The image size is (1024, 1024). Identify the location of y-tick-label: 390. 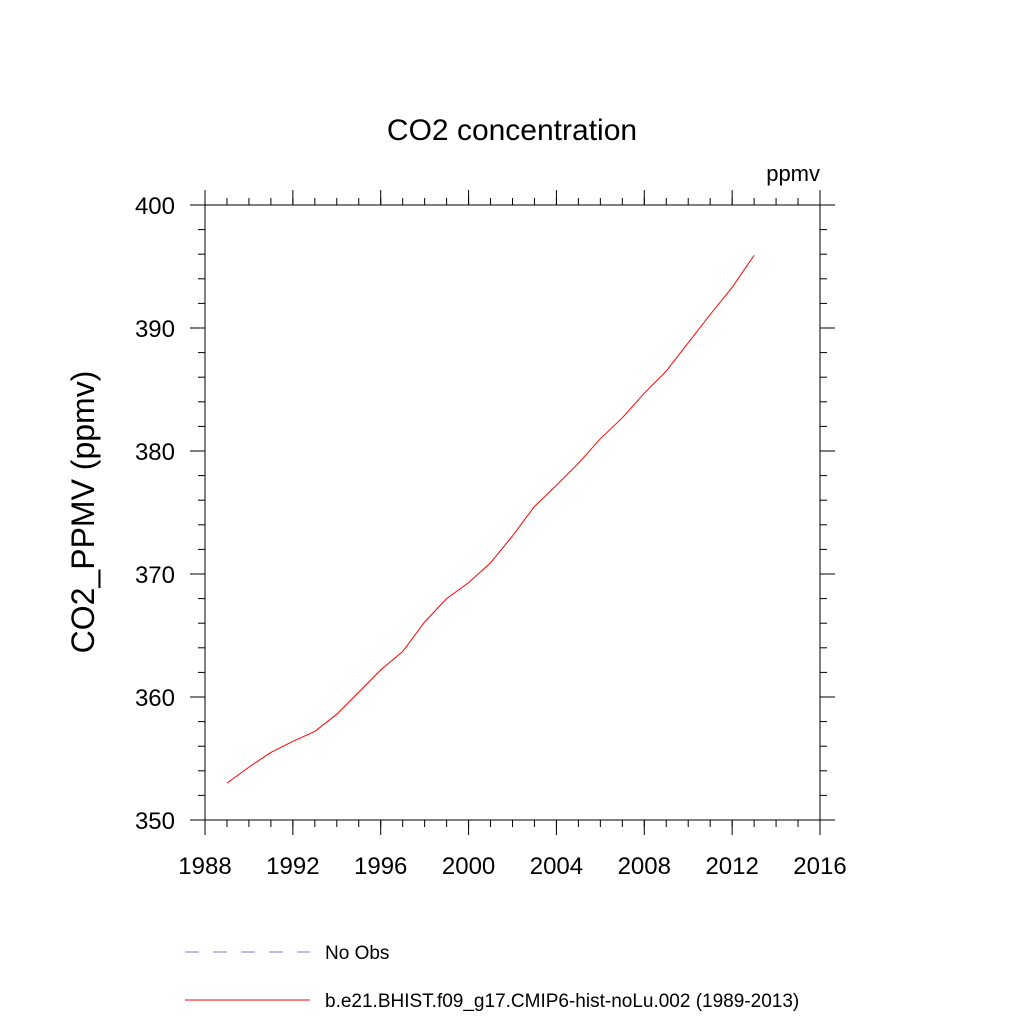
(155, 329).